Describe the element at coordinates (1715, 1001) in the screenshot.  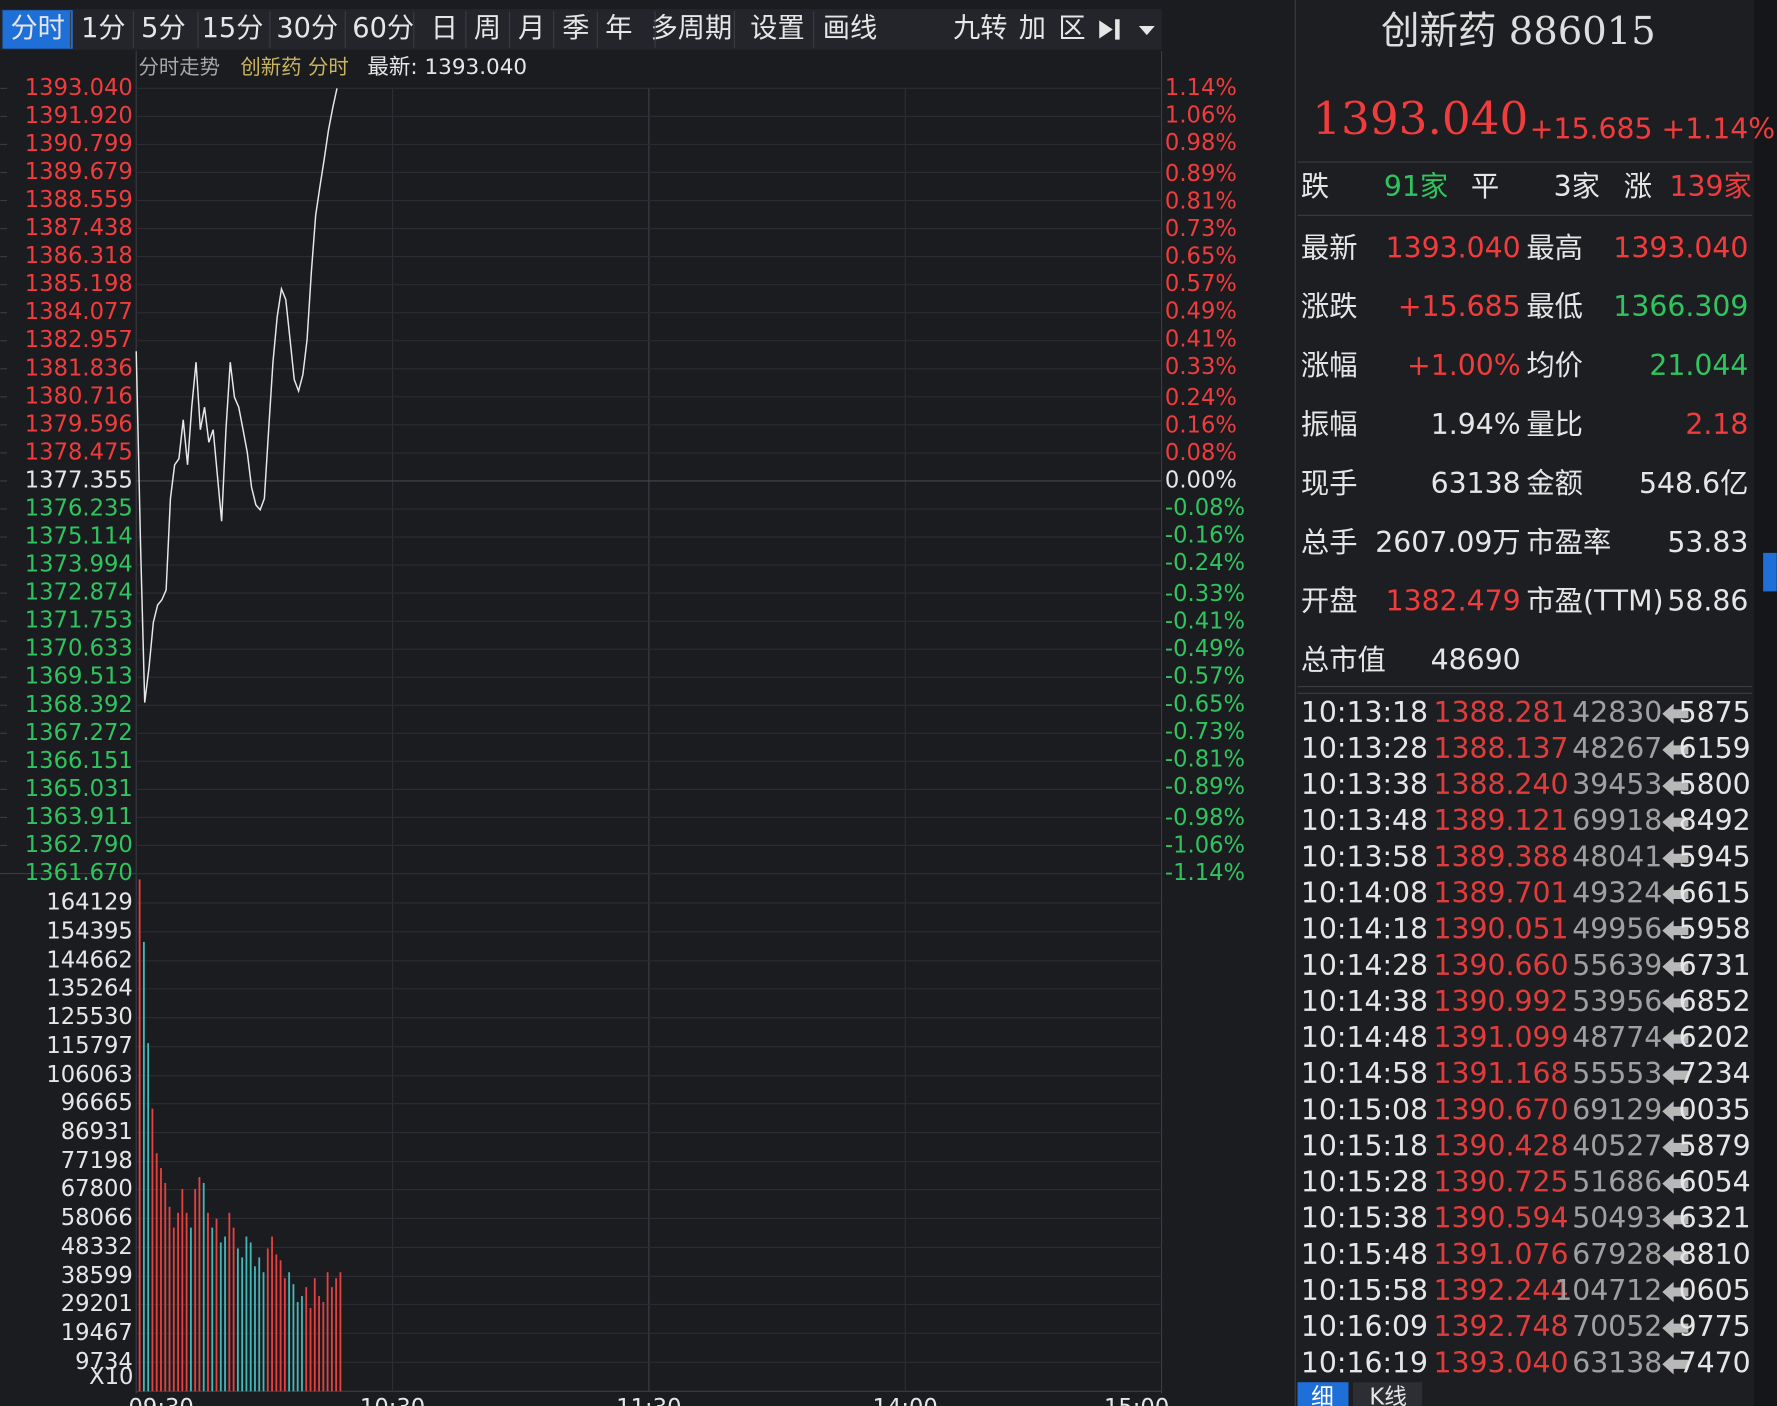
I see `tick-count: 6852` at that location.